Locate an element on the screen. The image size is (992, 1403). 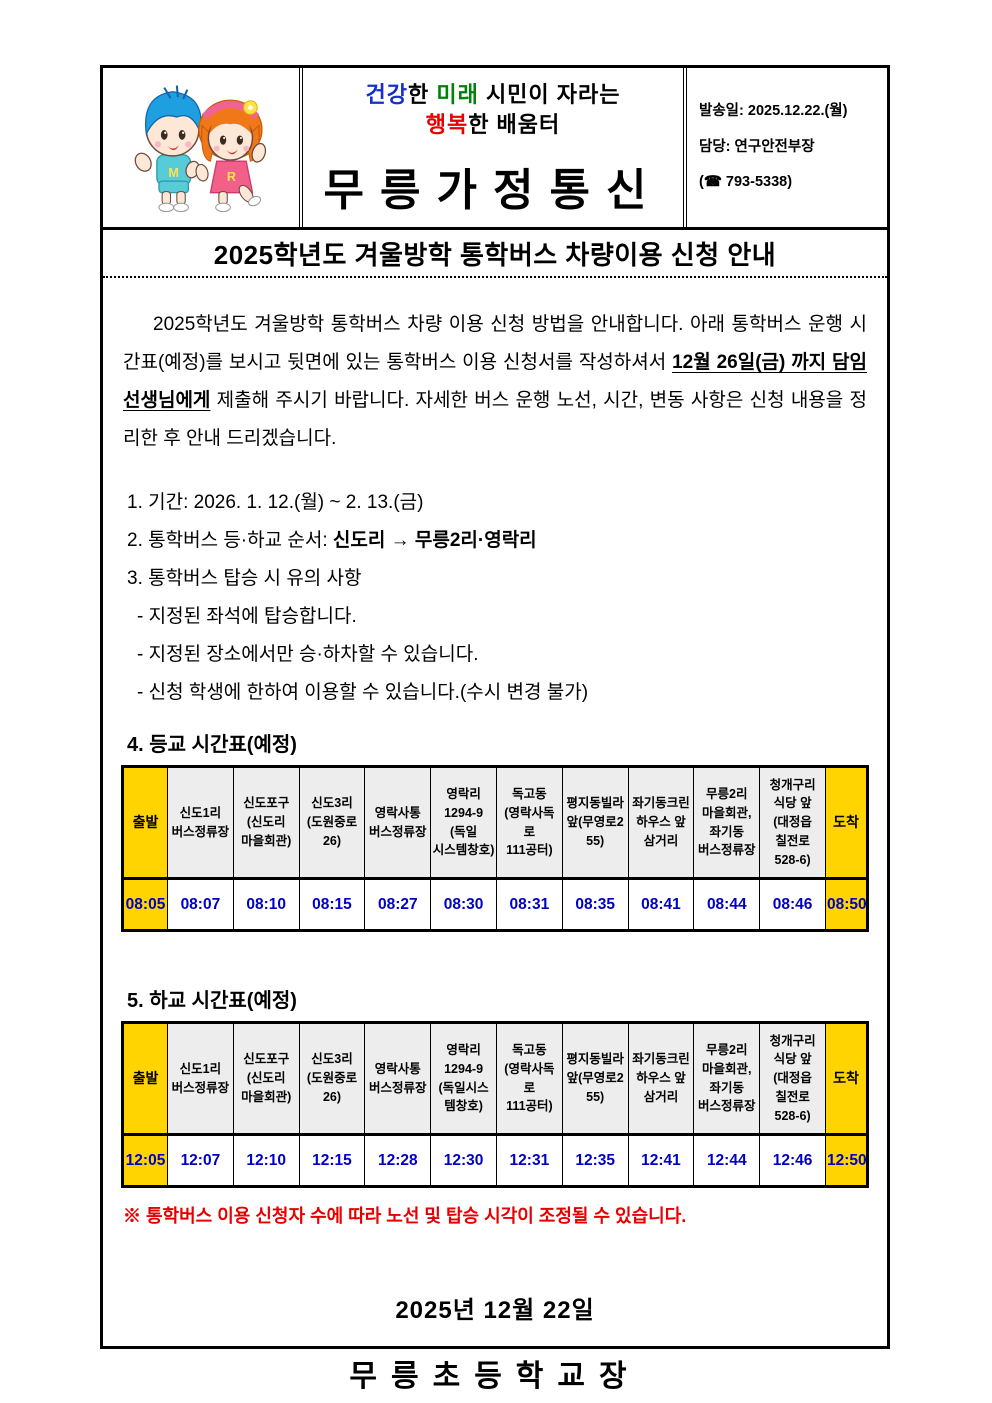
time-cell: 08:35 is located at coordinates (595, 904).